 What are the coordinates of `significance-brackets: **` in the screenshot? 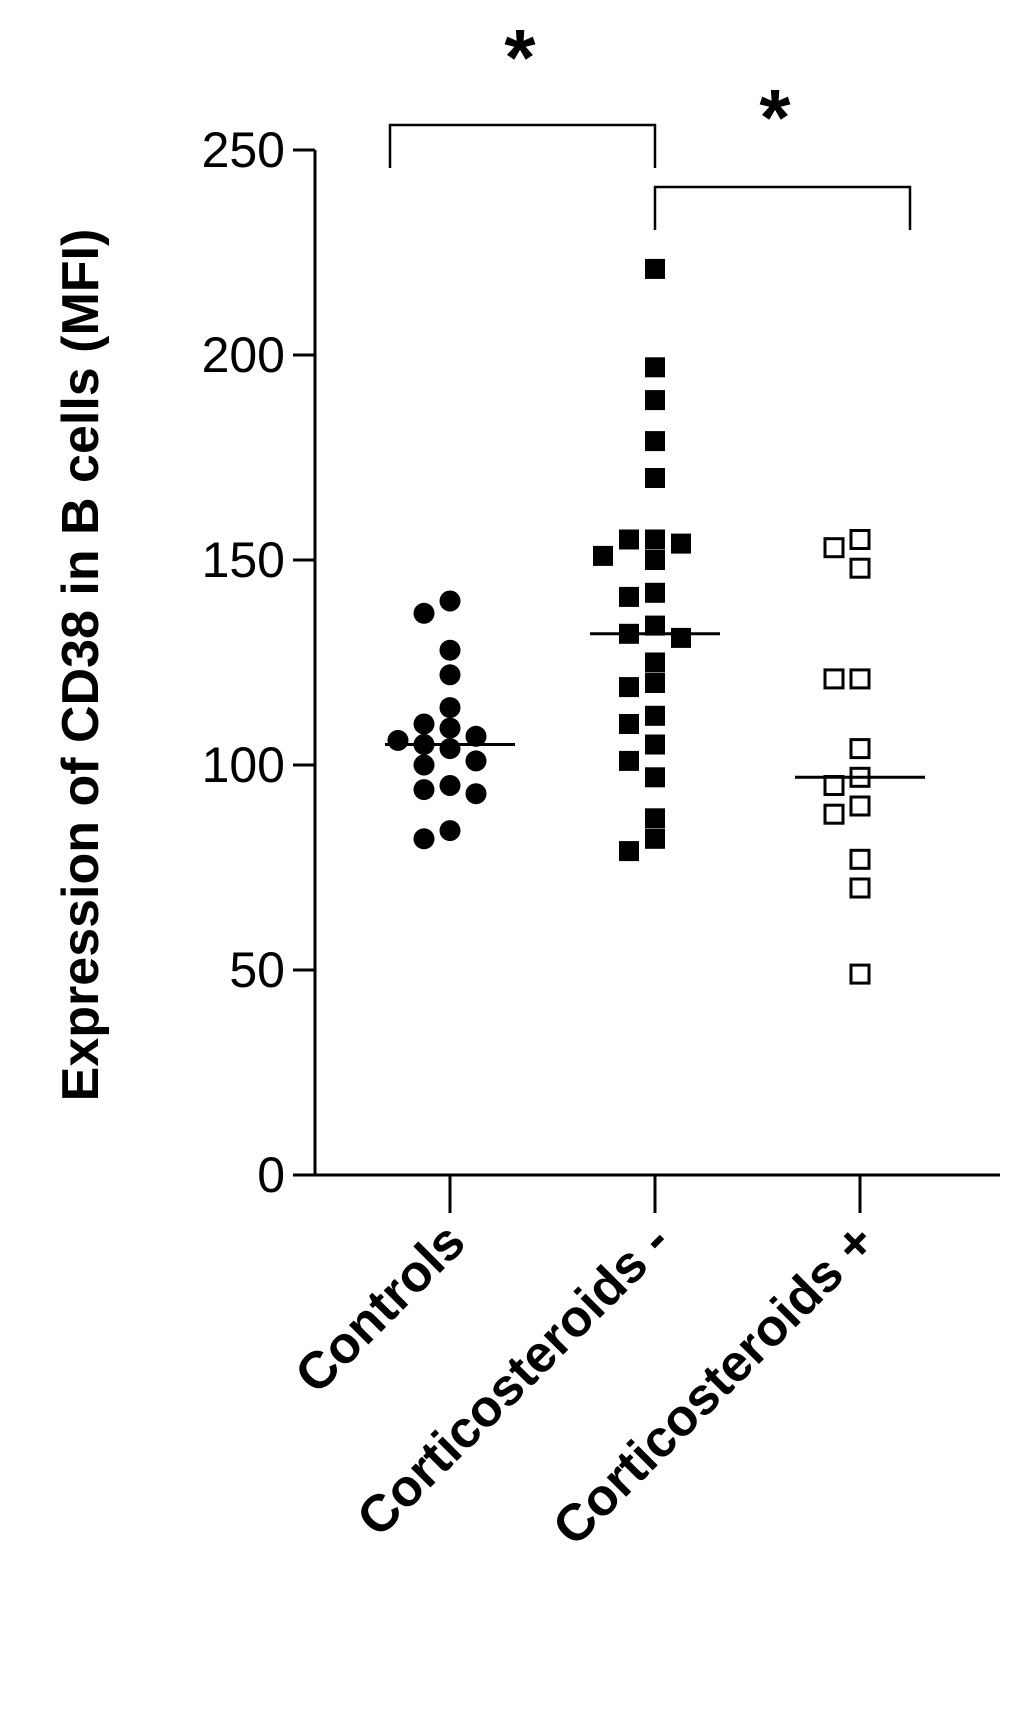 It's located at (650, 121).